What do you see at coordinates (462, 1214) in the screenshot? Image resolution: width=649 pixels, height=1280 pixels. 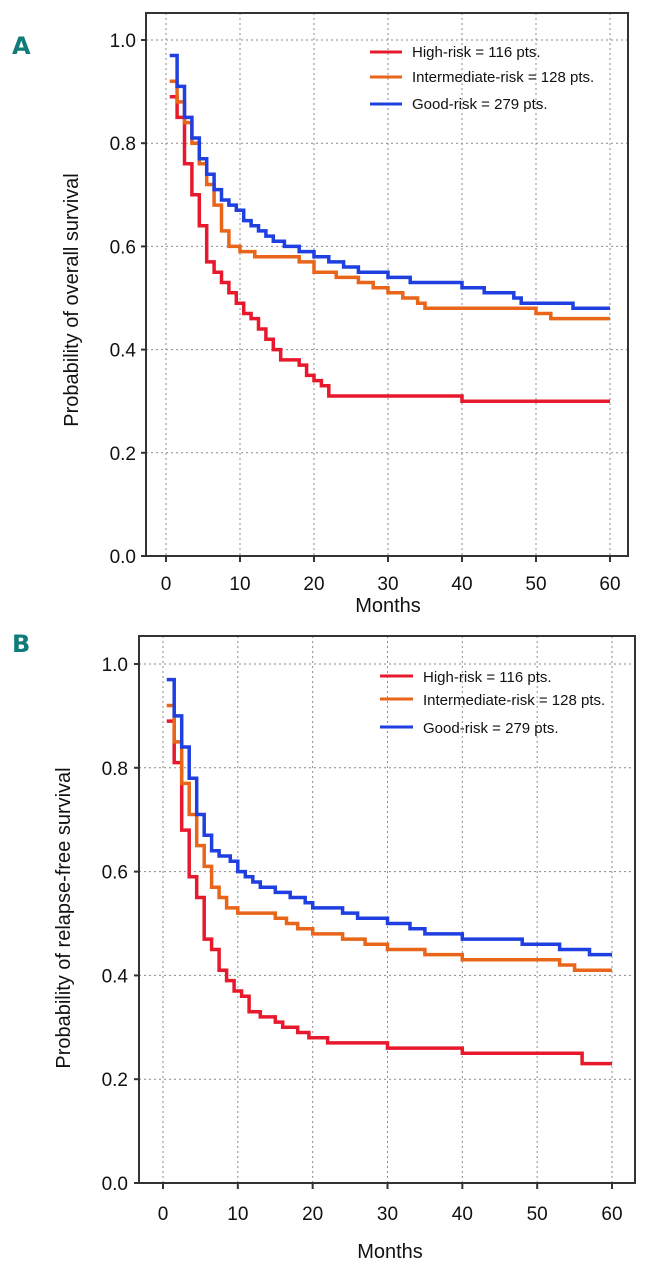 I see `panel-b-x-tick-label: 40` at bounding box center [462, 1214].